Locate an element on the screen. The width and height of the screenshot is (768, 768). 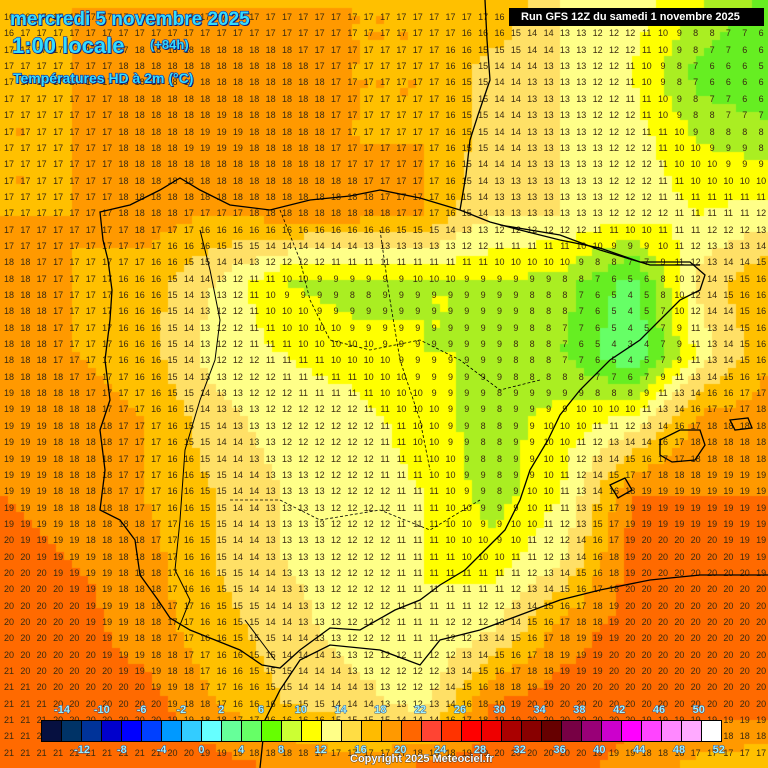
island-mallorca is located at coordinates (682, 446).